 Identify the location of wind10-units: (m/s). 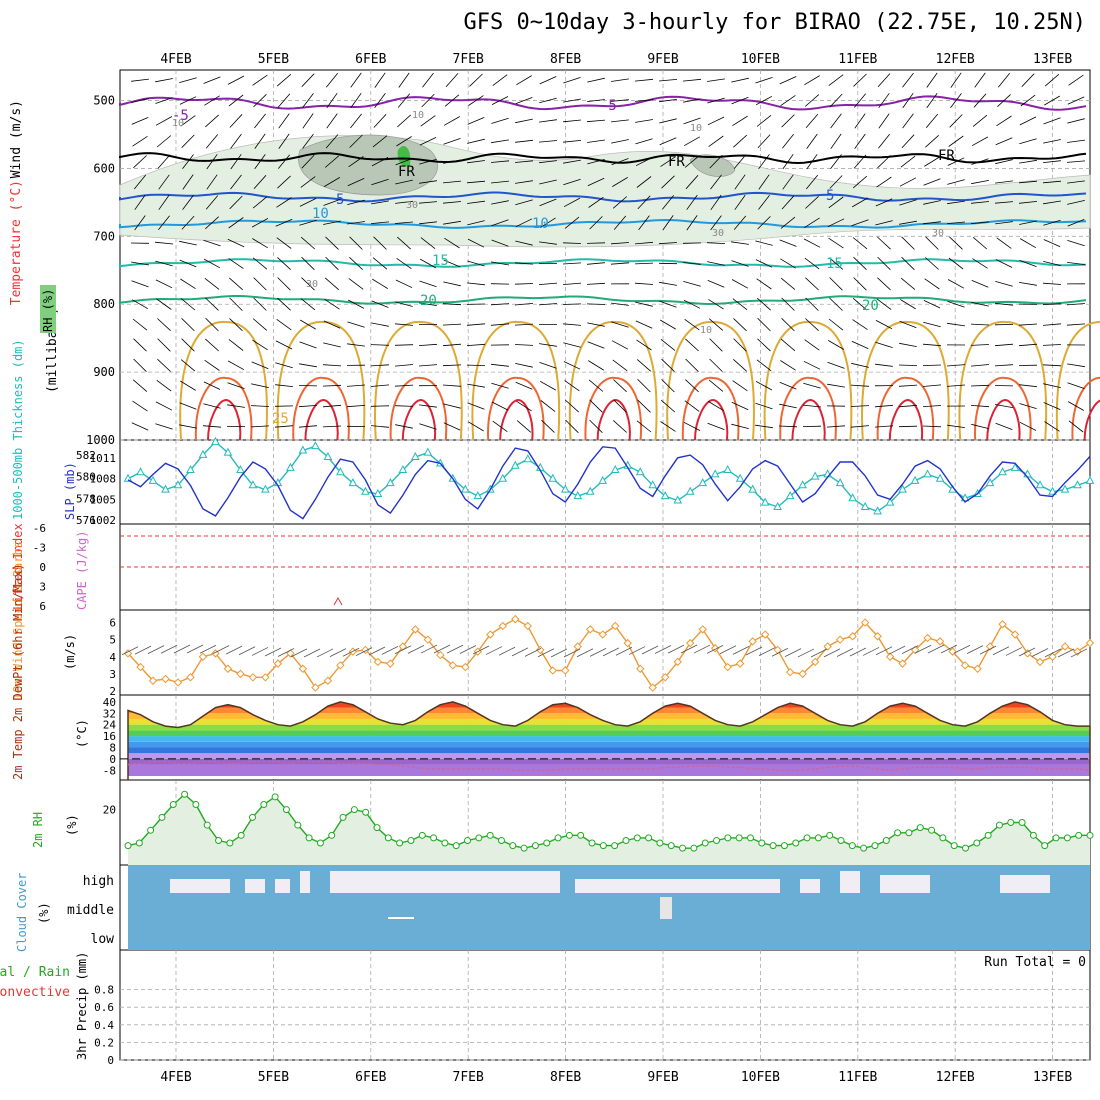
(70, 652).